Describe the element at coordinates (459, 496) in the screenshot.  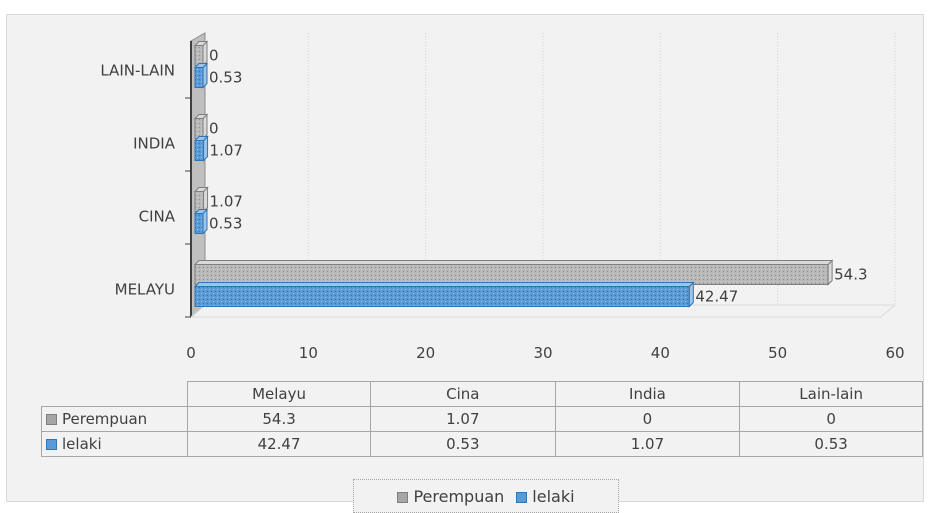
I see `legend-label: Perempuan` at that location.